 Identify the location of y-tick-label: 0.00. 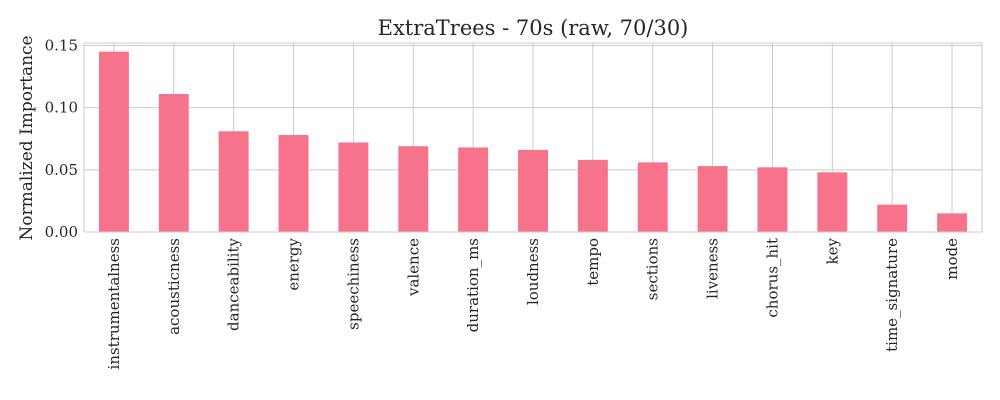
(61, 232).